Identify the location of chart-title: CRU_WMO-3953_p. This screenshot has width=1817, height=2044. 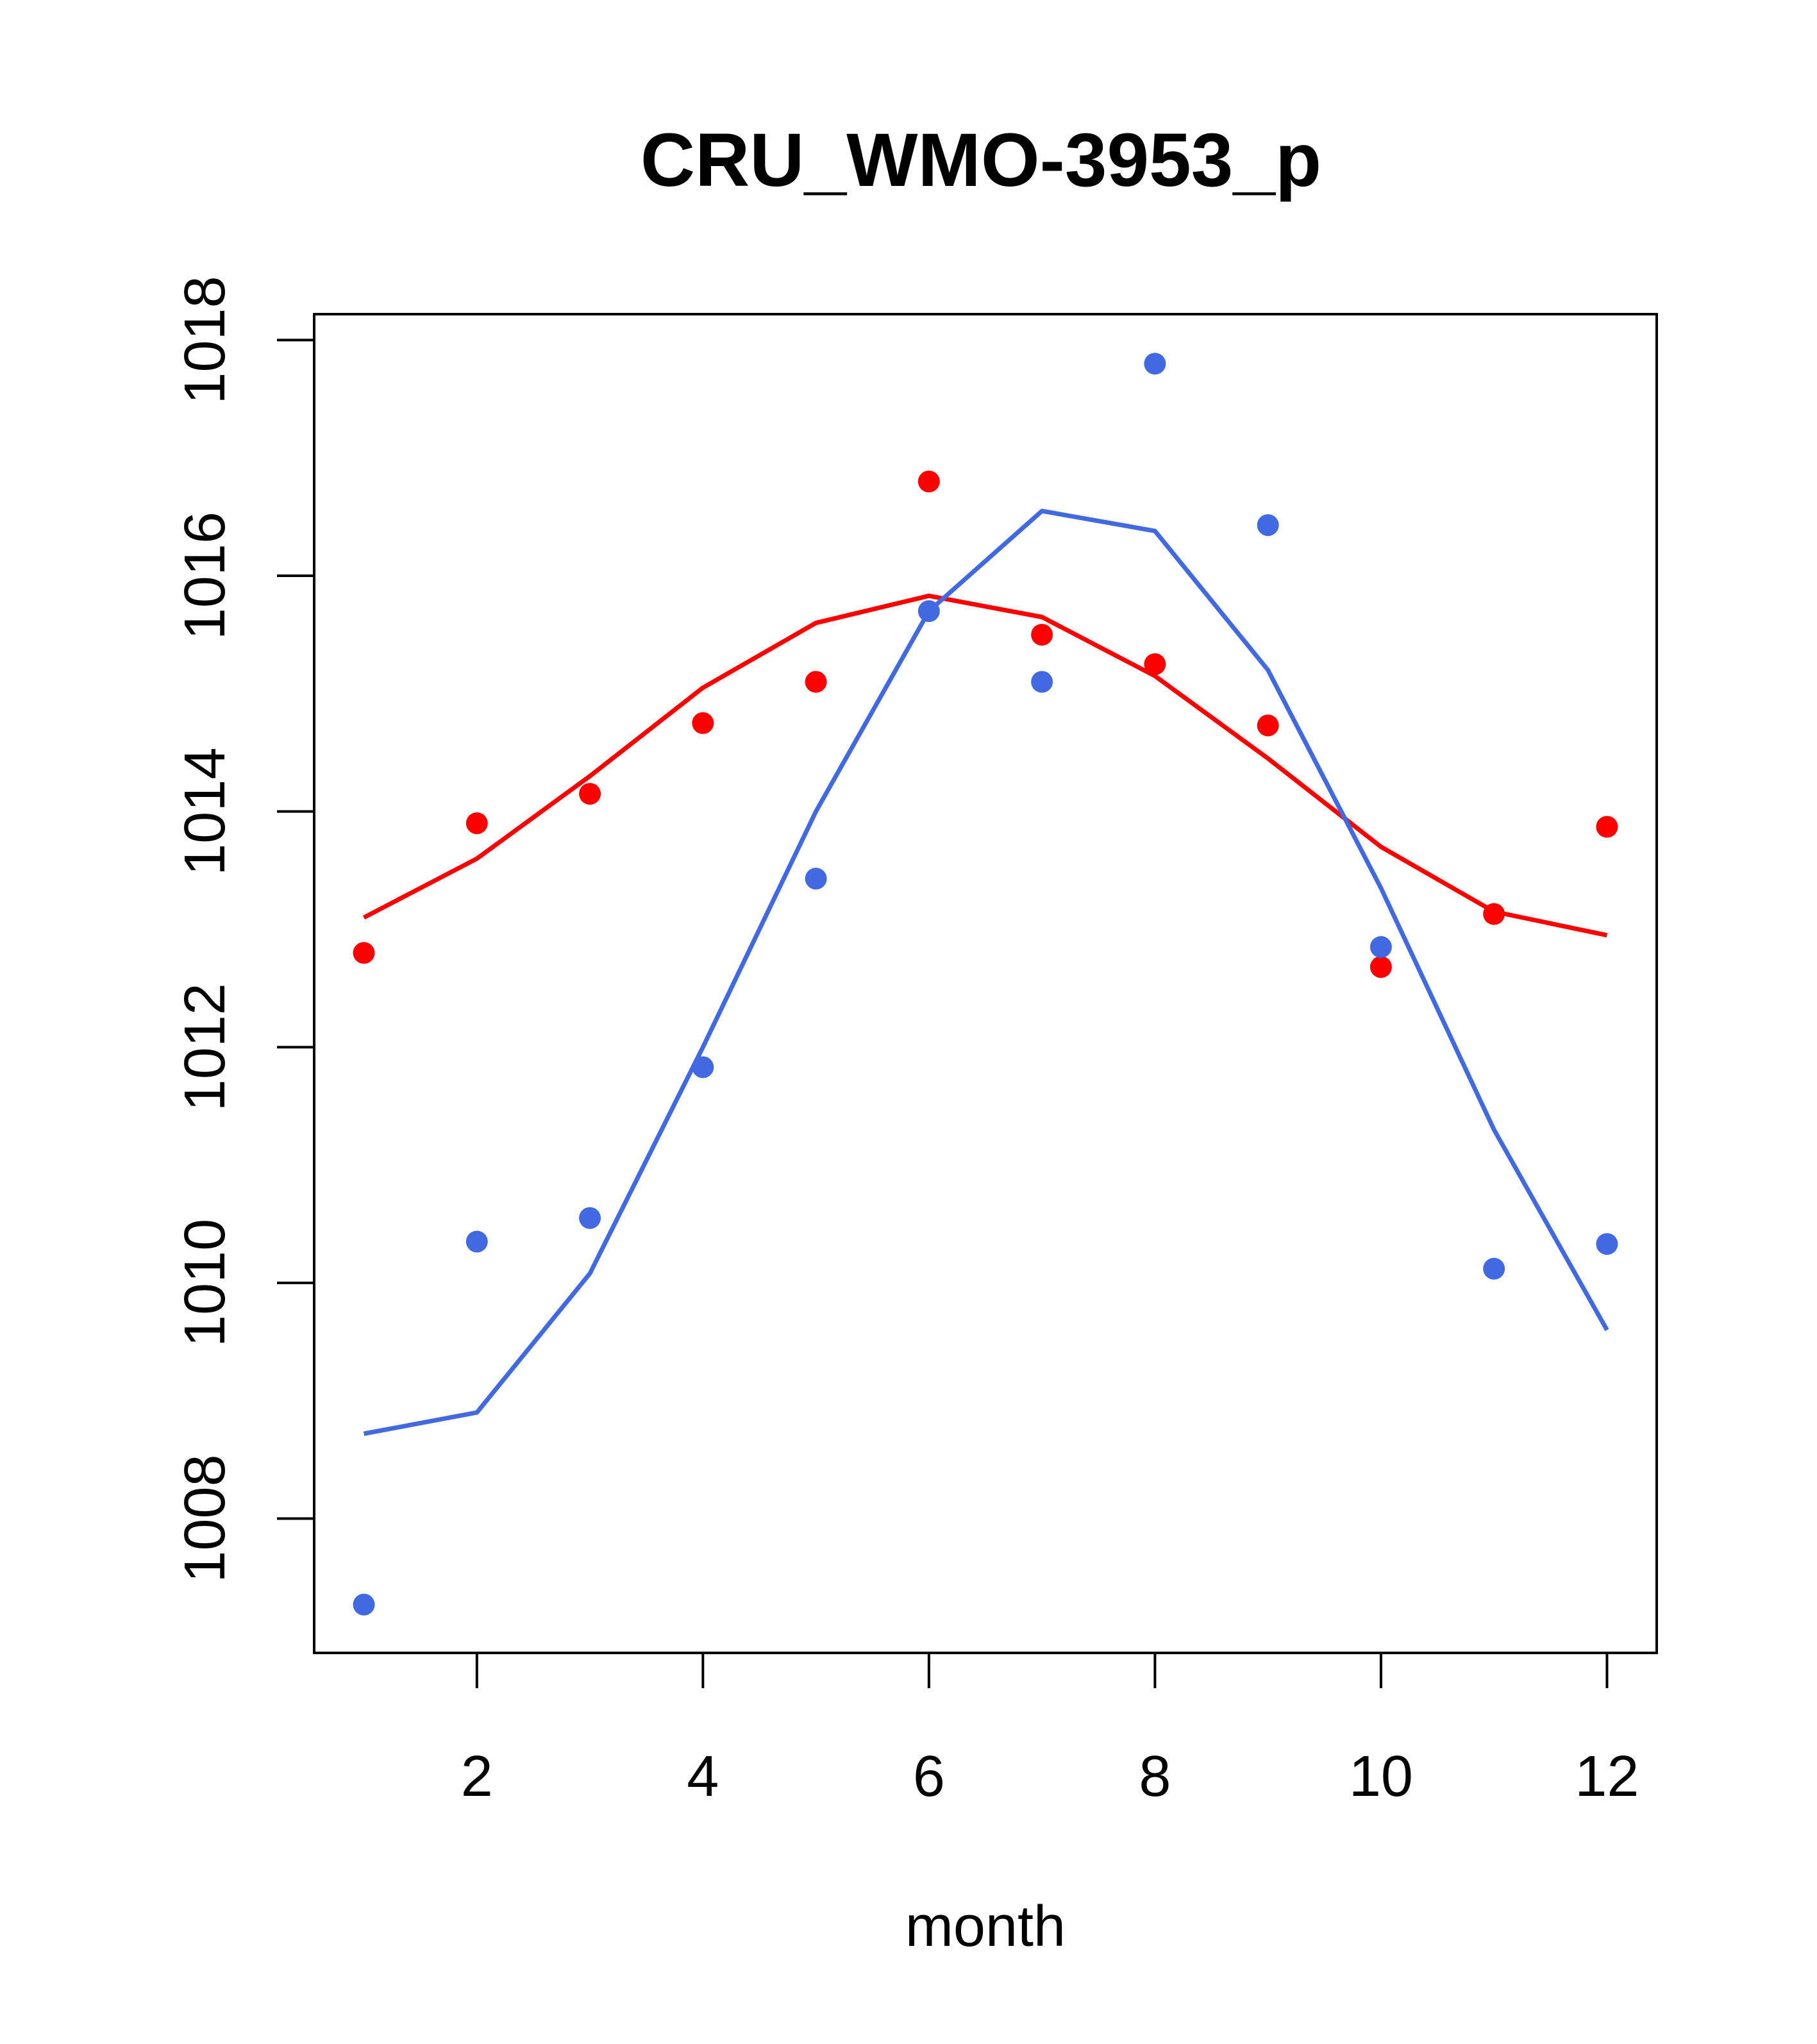
(981, 160).